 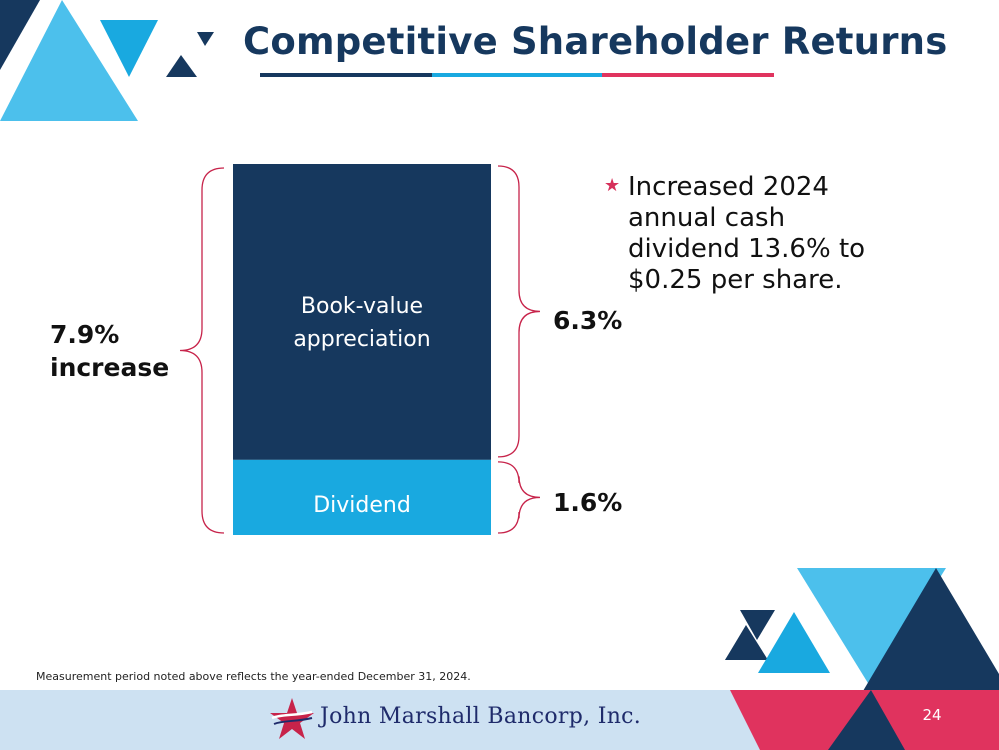 I want to click on value-label-book-value: 6.3%, so click(x=588, y=320).